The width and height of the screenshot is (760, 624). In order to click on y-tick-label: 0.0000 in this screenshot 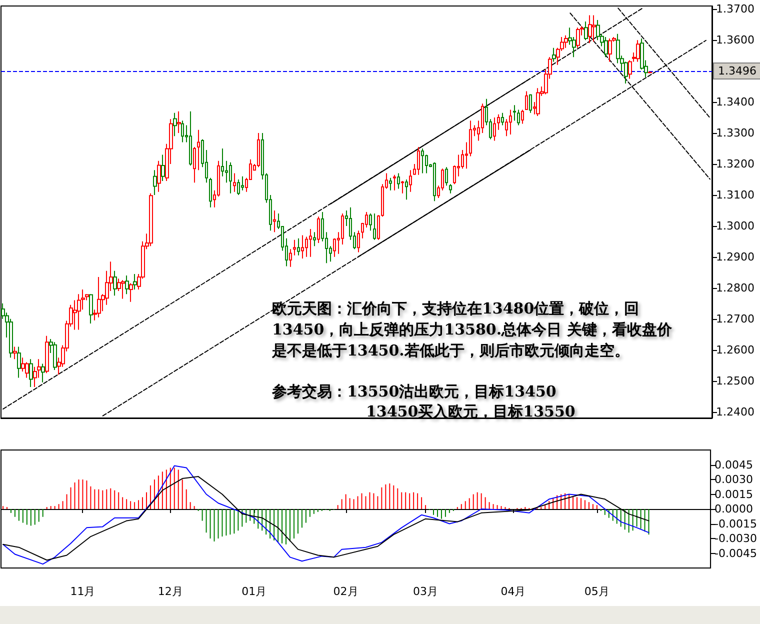, I will do `click(734, 509)`.